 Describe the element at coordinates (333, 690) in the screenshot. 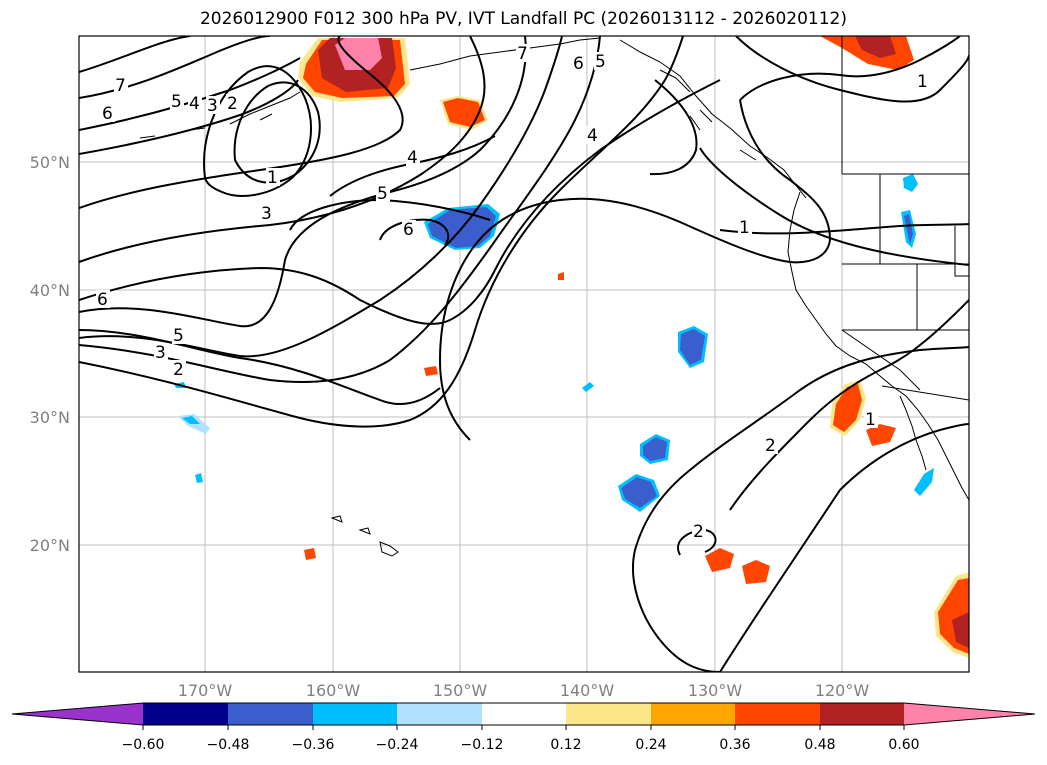

I see `lon-label: 160°W` at that location.